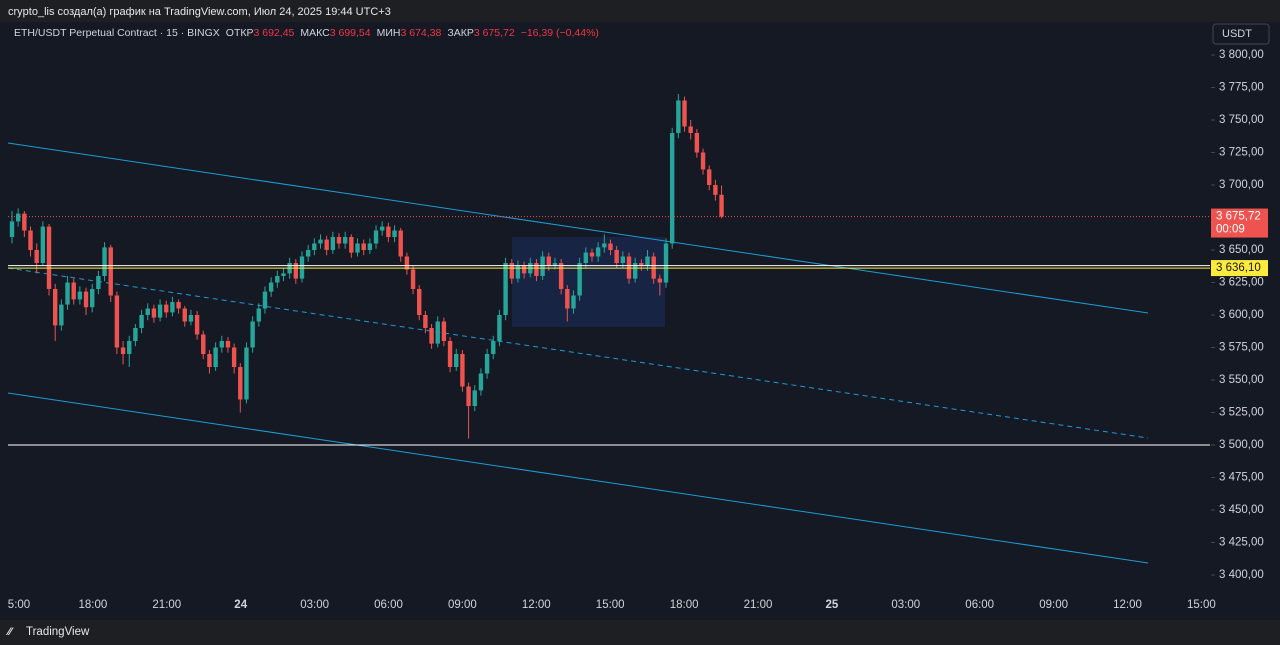  I want to click on x-tick-label: 21:00, so click(166, 605).